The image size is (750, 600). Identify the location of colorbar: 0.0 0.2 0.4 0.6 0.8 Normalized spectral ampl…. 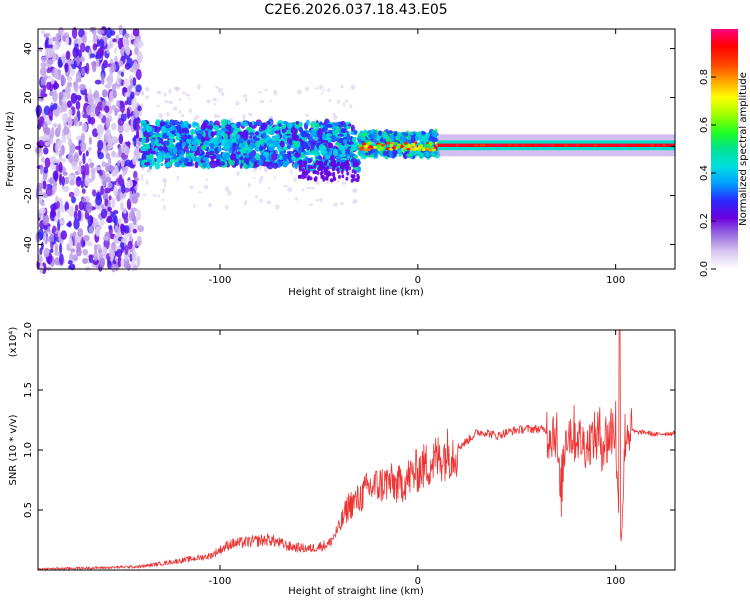
(724, 153).